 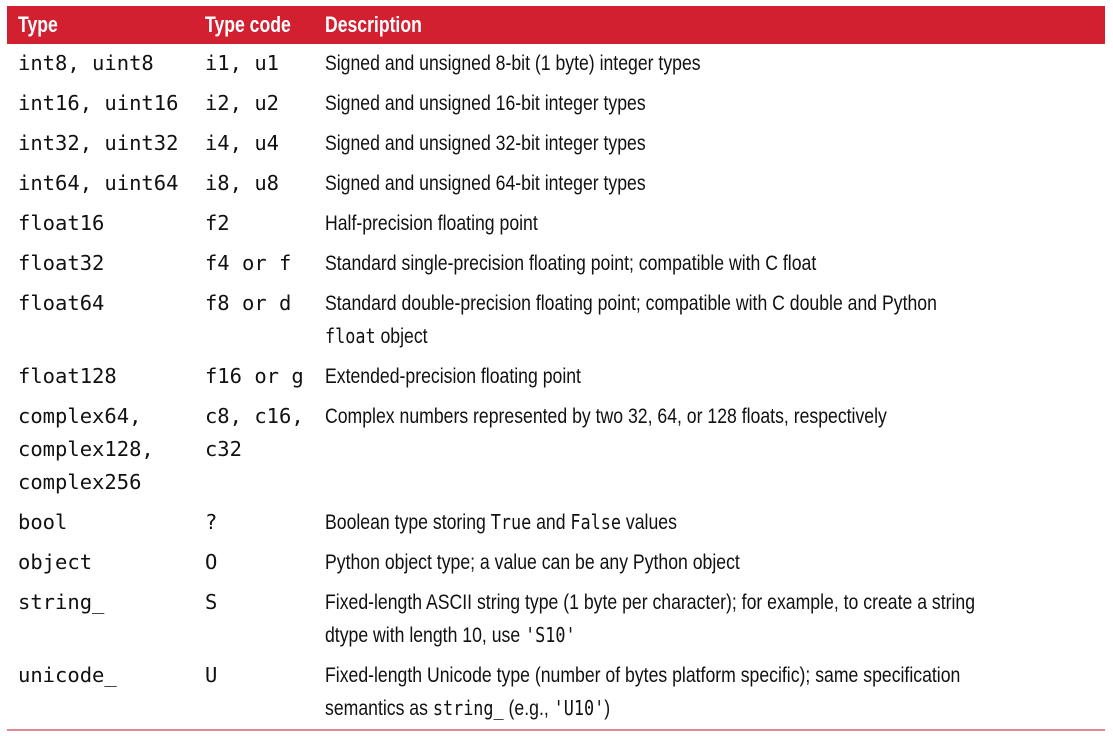 I want to click on type-cell: string_, so click(x=61, y=602).